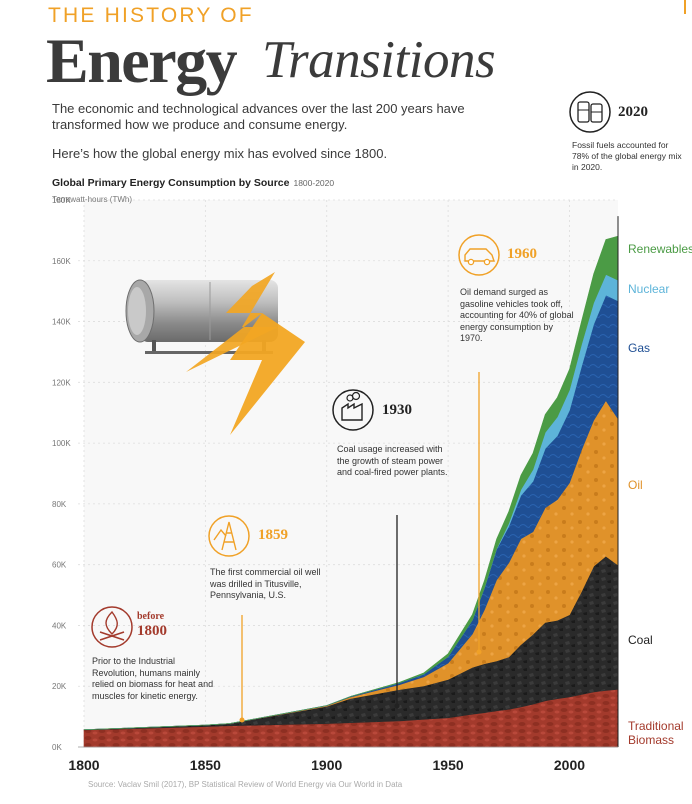 This screenshot has width=692, height=804. I want to click on y-tick-label: 160K, so click(61, 261).